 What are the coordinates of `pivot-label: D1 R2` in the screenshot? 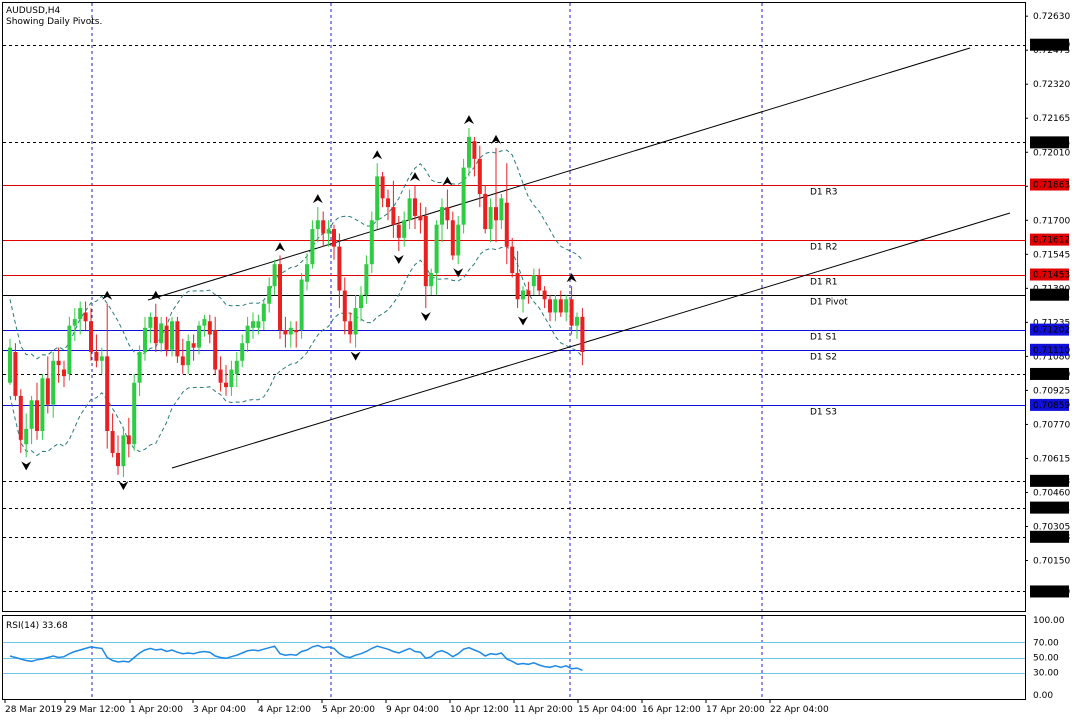 It's located at (824, 248).